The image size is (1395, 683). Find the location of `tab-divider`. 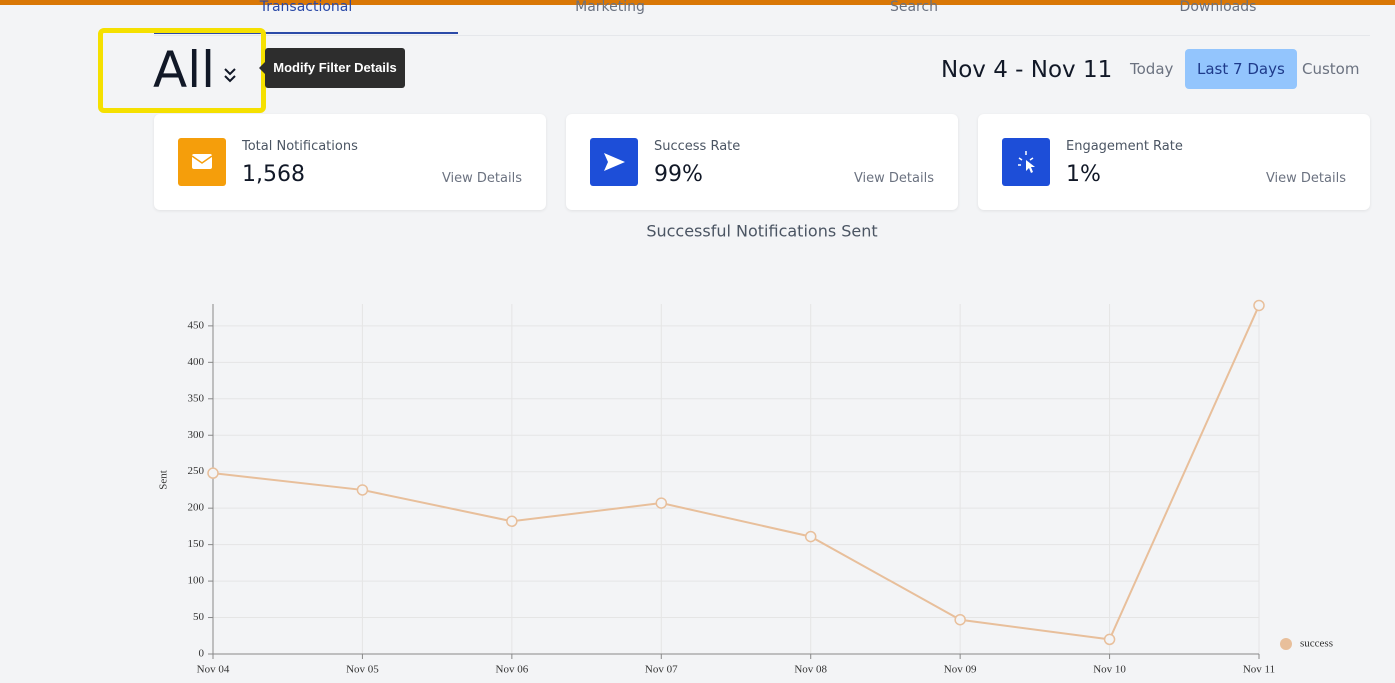

tab-divider is located at coordinates (762, 35).